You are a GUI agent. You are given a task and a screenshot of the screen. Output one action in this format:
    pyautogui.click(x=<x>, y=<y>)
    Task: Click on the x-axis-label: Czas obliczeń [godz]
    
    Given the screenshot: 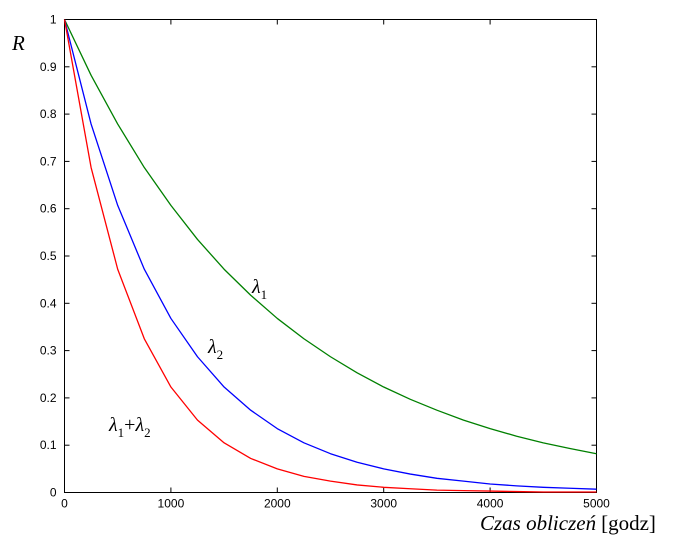 What is the action you would take?
    pyautogui.click(x=568, y=523)
    